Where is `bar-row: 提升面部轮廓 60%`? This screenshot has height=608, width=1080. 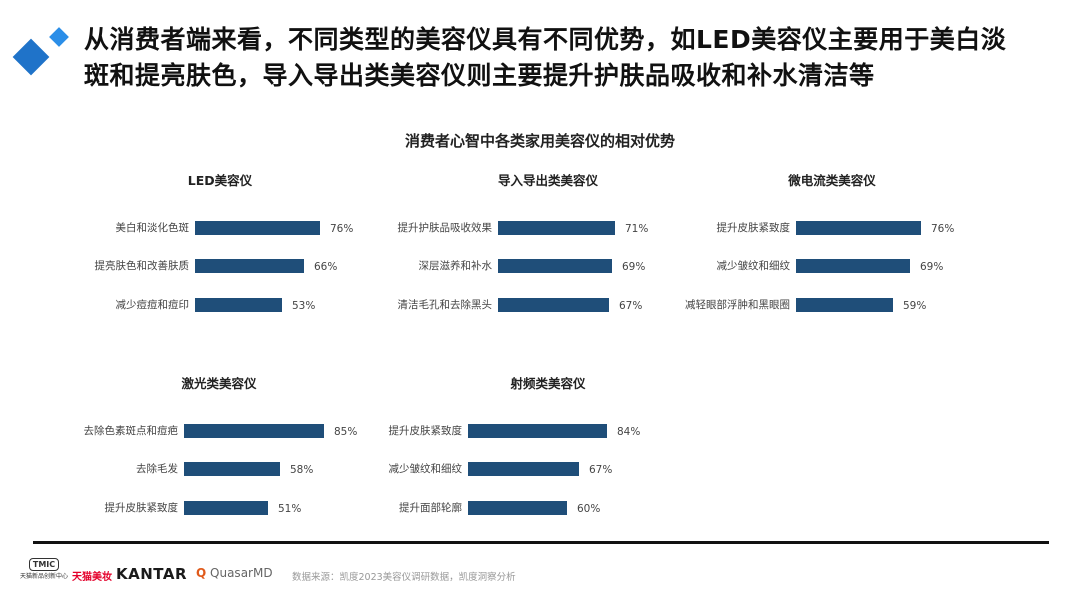
bar-row: 提升面部轮廓 60% is located at coordinates (530, 509).